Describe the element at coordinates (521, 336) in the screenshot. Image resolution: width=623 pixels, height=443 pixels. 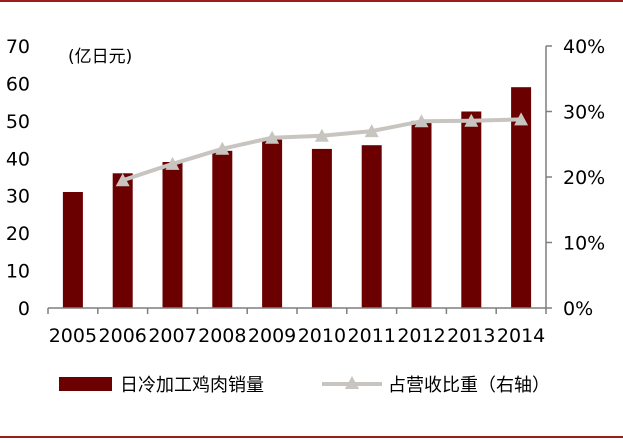
I see `x-tick-label-2014: 2014` at that location.